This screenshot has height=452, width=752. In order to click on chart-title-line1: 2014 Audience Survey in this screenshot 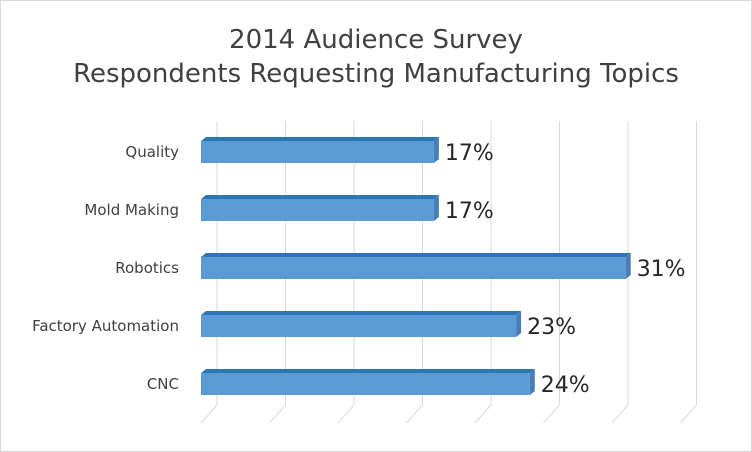, I will do `click(376, 40)`.